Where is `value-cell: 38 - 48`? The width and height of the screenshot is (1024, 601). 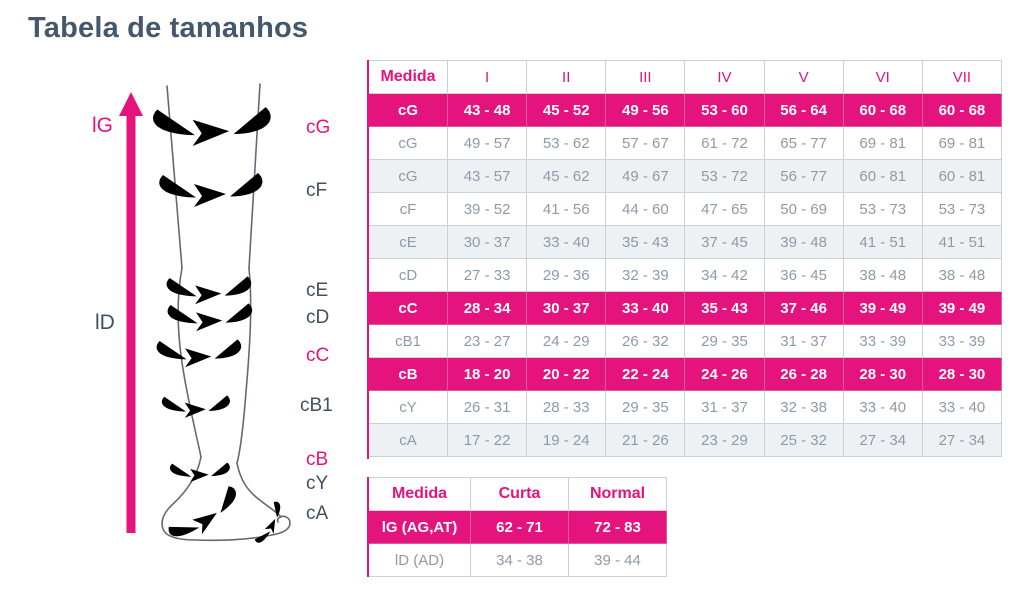 value-cell: 38 - 48 is located at coordinates (882, 275).